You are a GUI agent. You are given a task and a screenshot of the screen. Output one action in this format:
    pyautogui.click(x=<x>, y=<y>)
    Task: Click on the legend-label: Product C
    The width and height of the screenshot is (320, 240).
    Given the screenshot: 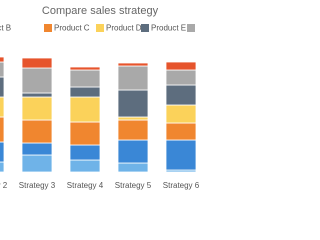 What is the action you would take?
    pyautogui.click(x=72, y=28)
    